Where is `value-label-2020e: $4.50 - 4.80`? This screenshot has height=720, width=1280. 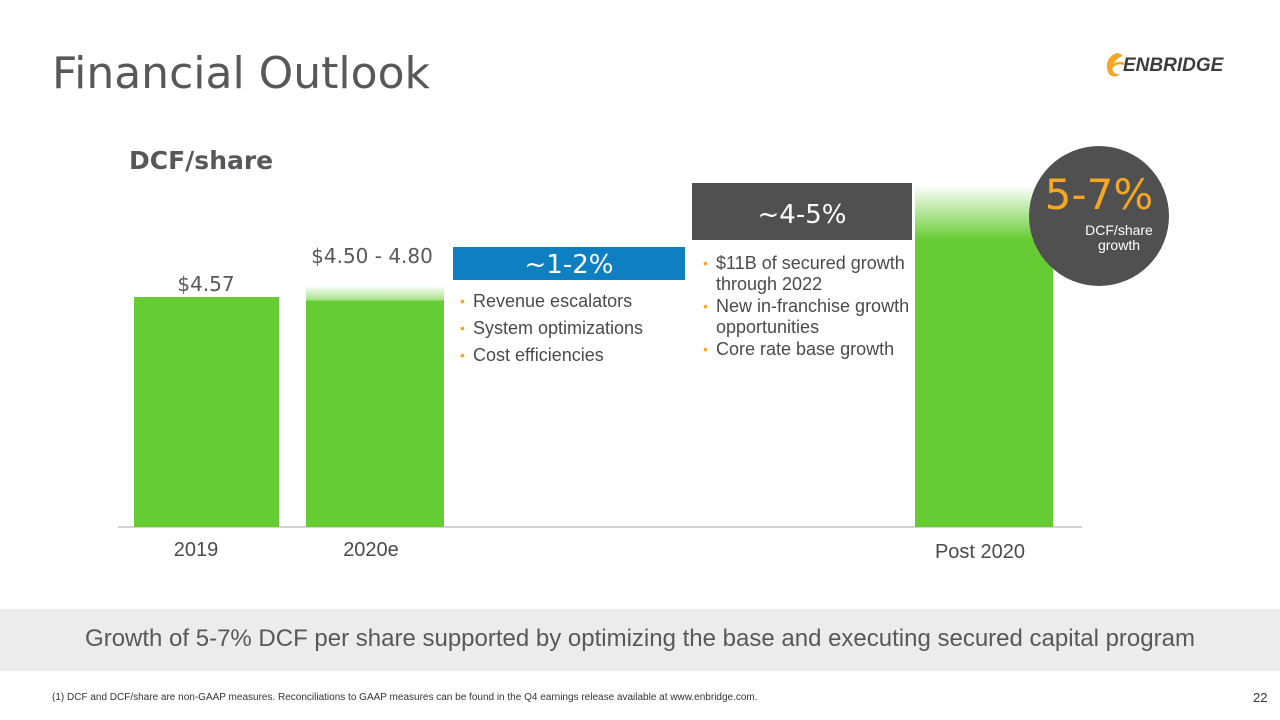
value-label-2020e: $4.50 - 4.80 is located at coordinates (372, 256).